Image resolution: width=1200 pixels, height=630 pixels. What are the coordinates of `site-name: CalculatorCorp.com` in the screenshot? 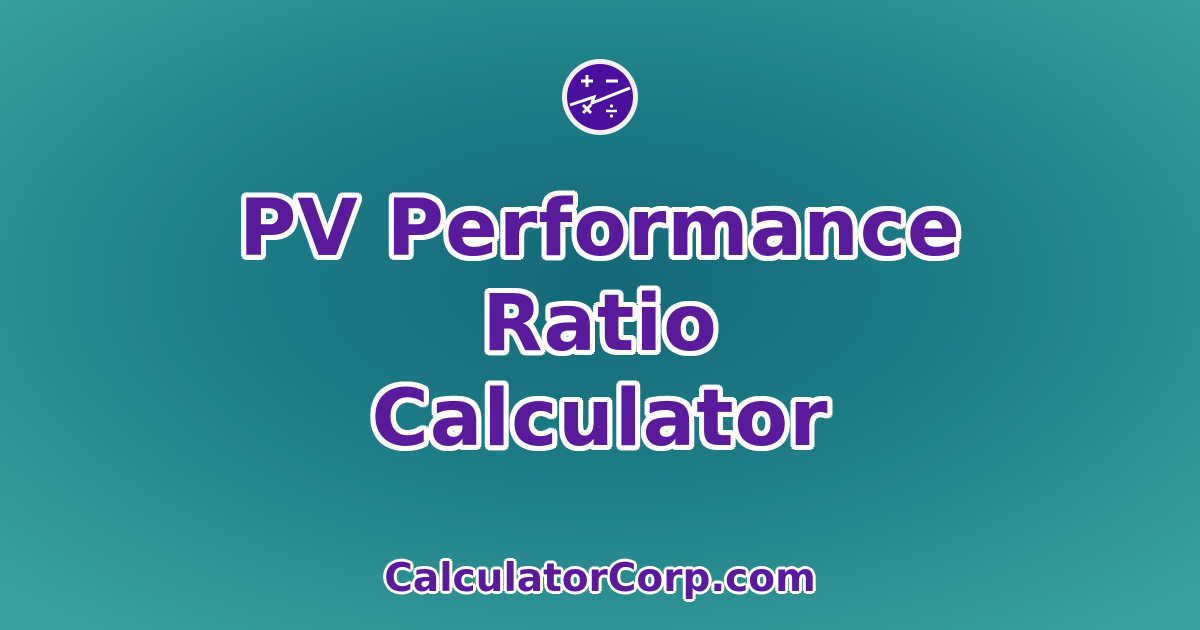 It's located at (600, 578).